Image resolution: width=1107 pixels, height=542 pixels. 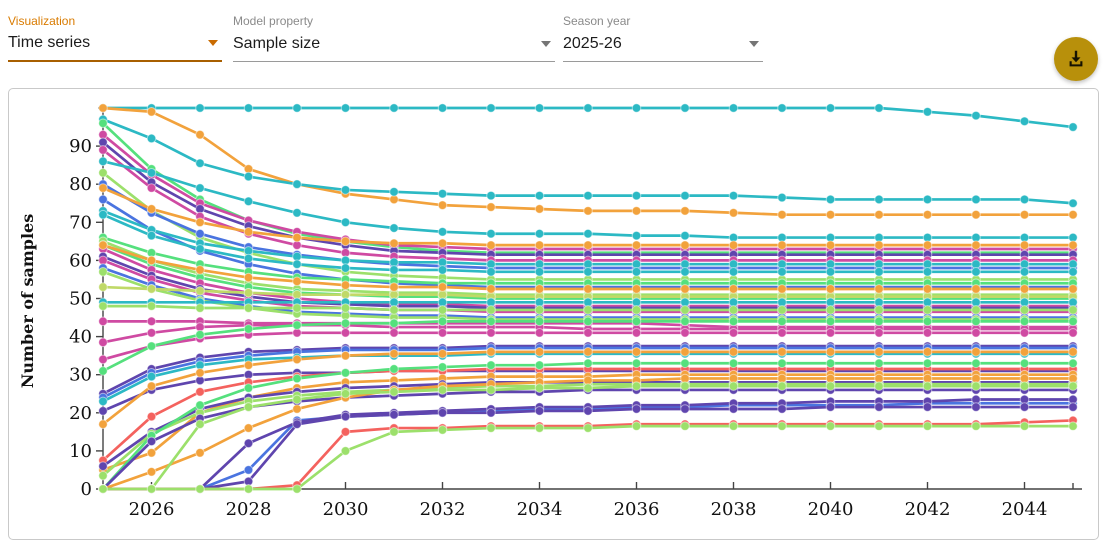 What do you see at coordinates (277, 43) in the screenshot?
I see `model-property-value: Sample size` at bounding box center [277, 43].